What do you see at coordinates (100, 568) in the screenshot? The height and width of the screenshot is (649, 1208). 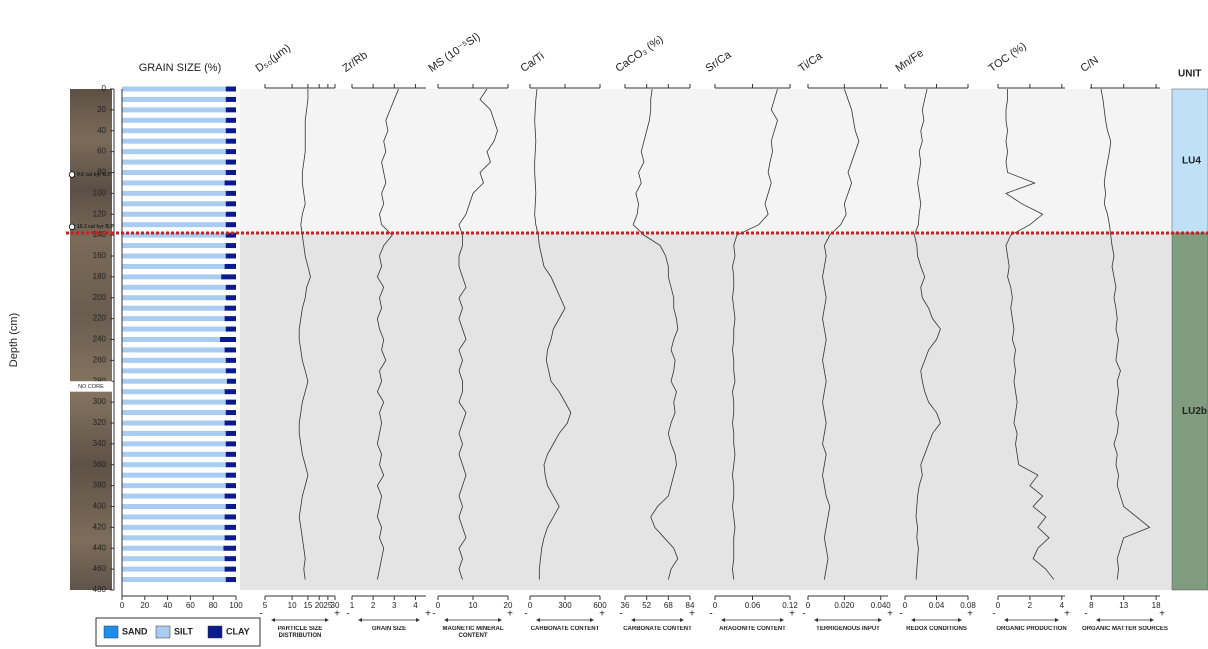 I see `y-tick-label: 460` at bounding box center [100, 568].